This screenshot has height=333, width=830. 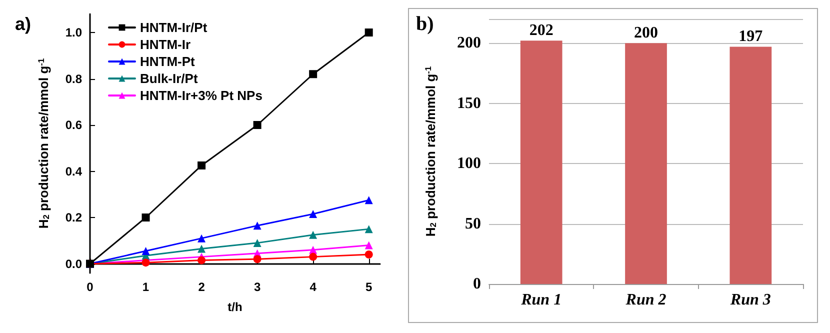 I want to click on x-tick-label: 3, so click(x=257, y=287).